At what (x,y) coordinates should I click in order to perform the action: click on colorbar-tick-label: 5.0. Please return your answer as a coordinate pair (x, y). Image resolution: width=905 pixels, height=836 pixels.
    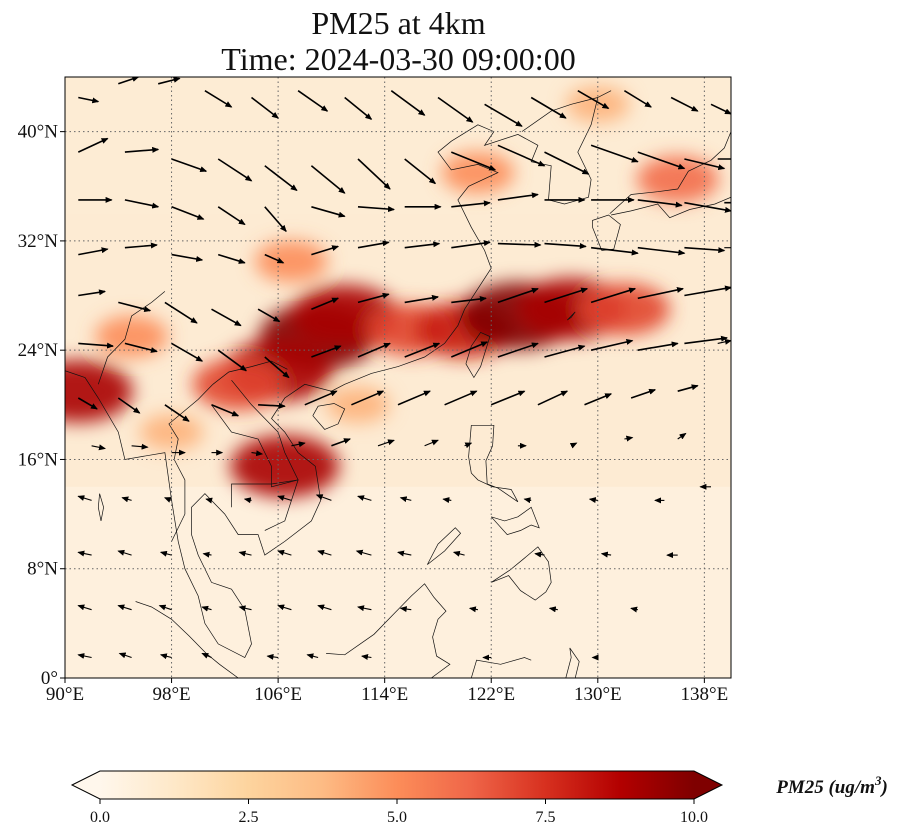
    Looking at the image, I should click on (397, 817).